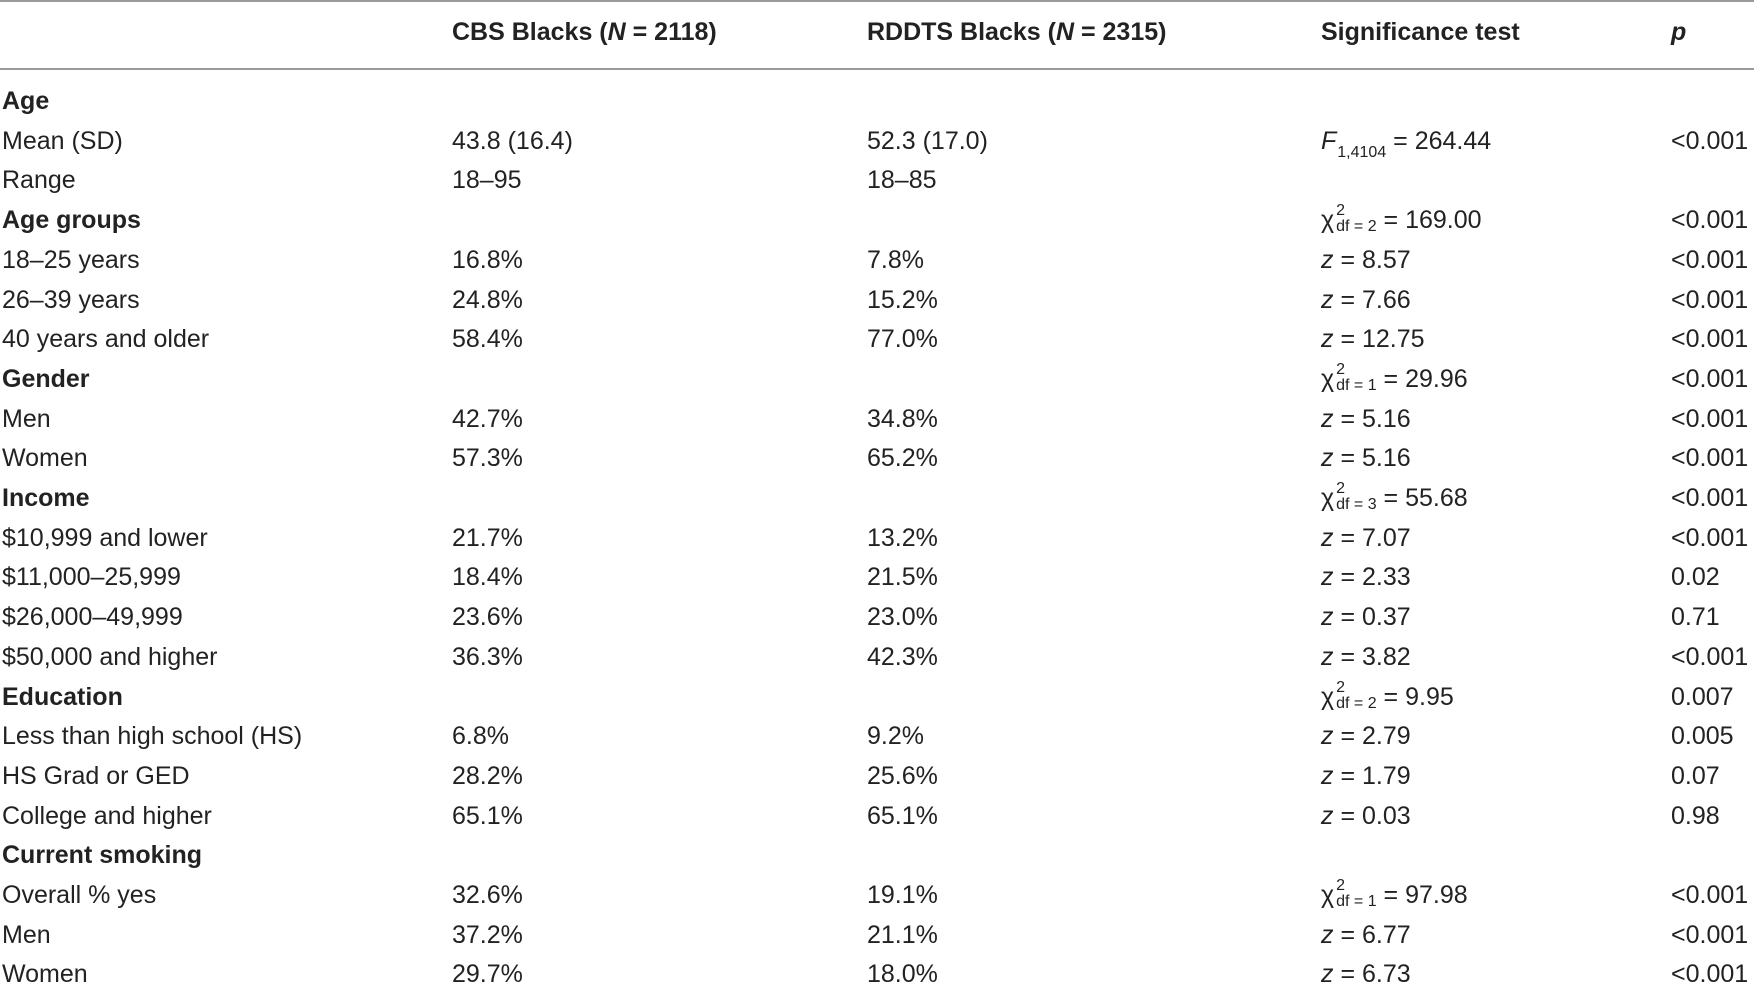 The image size is (1754, 994). Describe the element at coordinates (877, 260) in the screenshot. I see `table-row: 18–25 years 16.8% 7.8% z = 8.57 <0.001` at that location.